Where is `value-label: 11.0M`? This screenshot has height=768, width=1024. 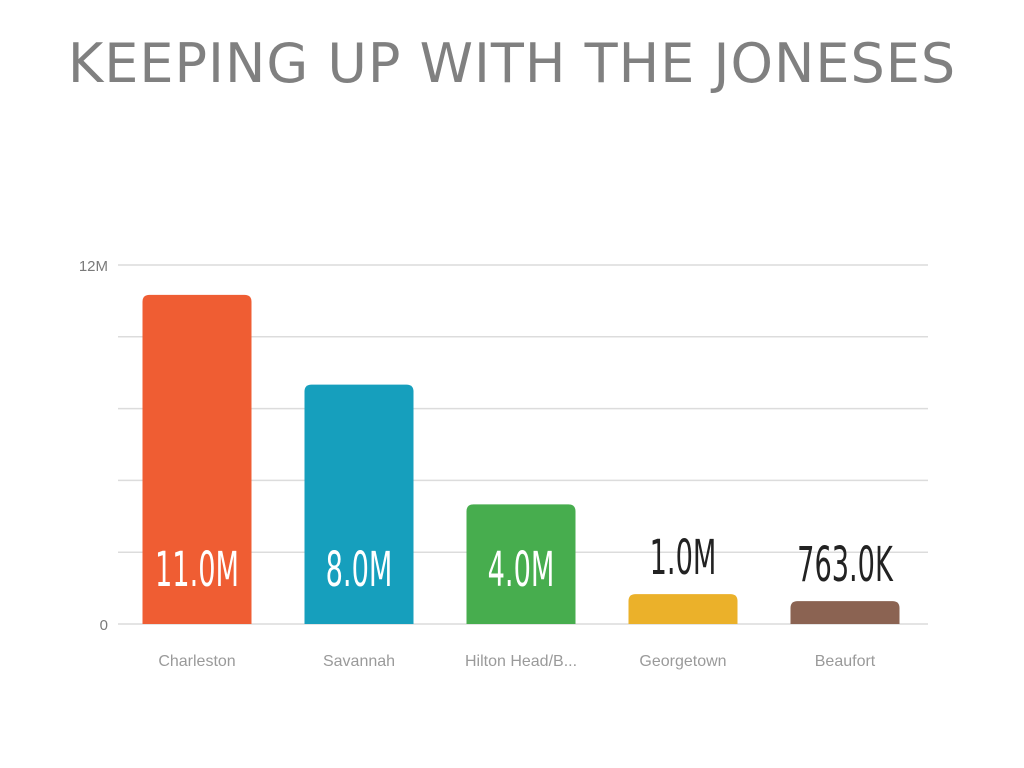 value-label: 11.0M is located at coordinates (197, 570).